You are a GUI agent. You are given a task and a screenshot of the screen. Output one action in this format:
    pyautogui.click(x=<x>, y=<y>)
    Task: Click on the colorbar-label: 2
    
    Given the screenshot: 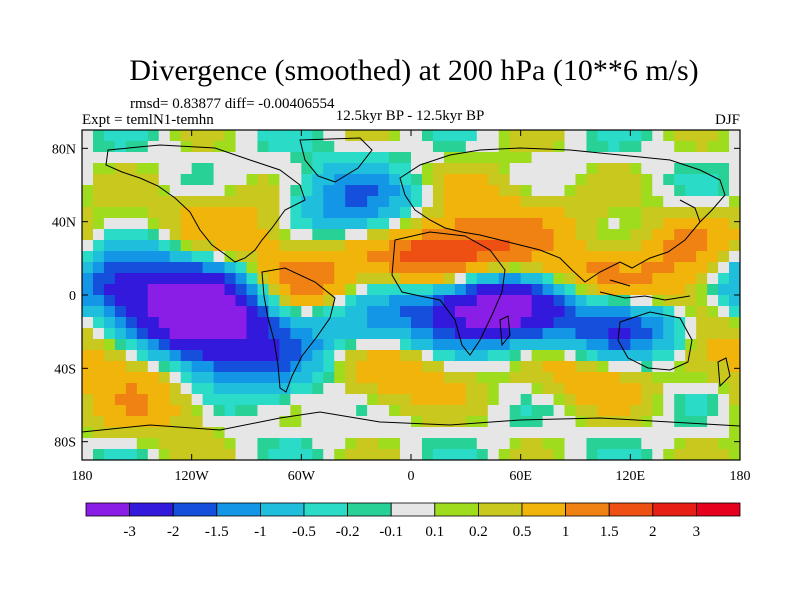 What is the action you would take?
    pyautogui.click(x=653, y=532)
    